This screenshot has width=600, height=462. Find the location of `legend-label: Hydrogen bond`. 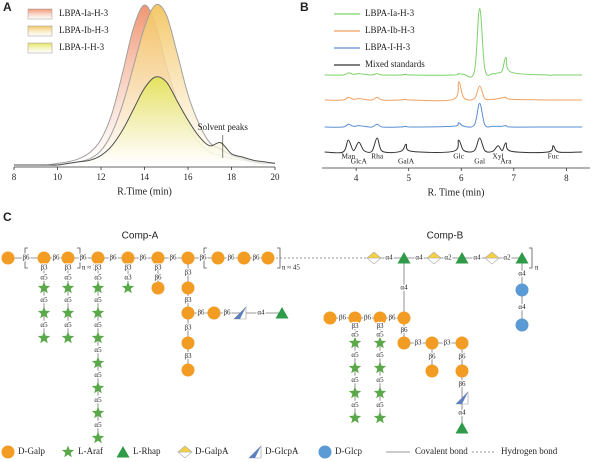

legend-label: Hydrogen bond is located at coordinates (529, 451).